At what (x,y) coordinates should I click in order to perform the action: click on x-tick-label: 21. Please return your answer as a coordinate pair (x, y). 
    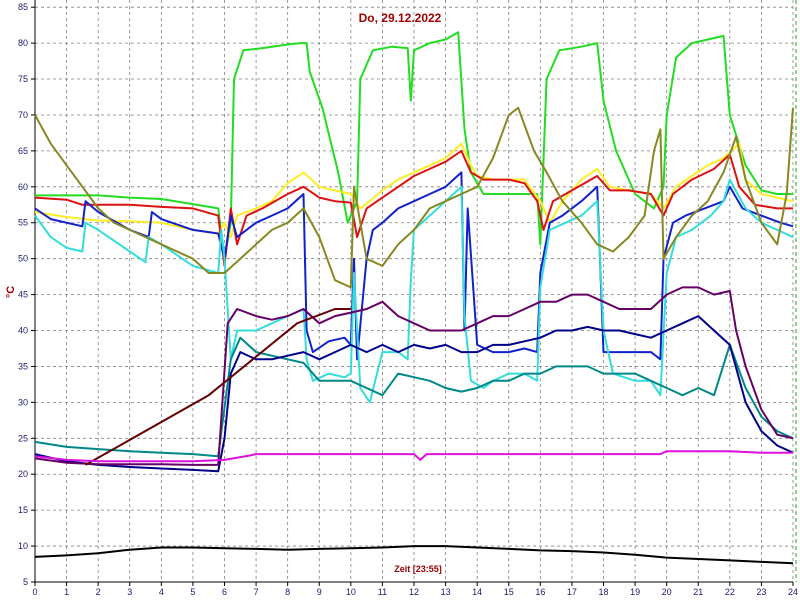
    Looking at the image, I should click on (698, 592).